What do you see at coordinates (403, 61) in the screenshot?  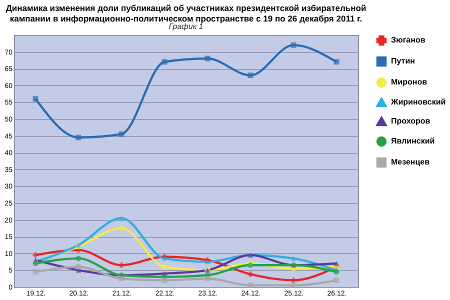 I see `legend-label: Путин` at bounding box center [403, 61].